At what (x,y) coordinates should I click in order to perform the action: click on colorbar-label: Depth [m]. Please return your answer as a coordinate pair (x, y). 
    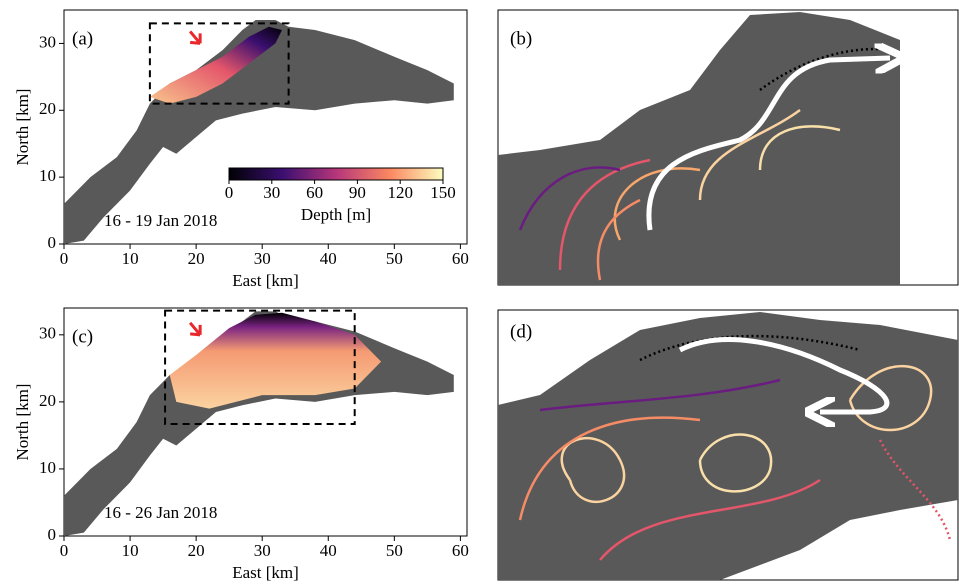
    Looking at the image, I should click on (336, 214).